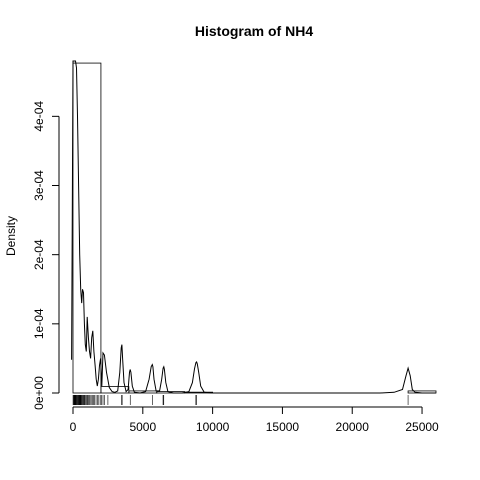 The height and width of the screenshot is (480, 480). I want to click on x-tick-label-3: 15000, so click(283, 427).